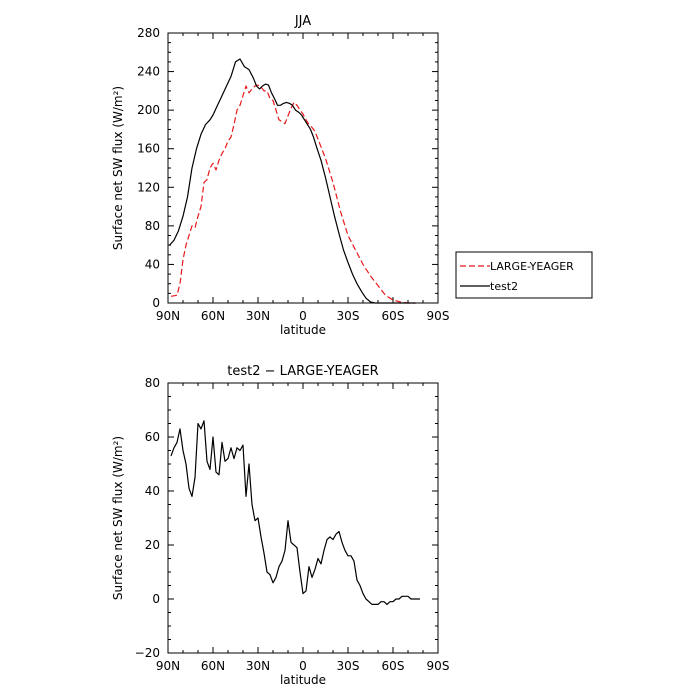 Image resolution: width=700 pixels, height=700 pixels. I want to click on x-axis-label-0: latitude, so click(303, 330).